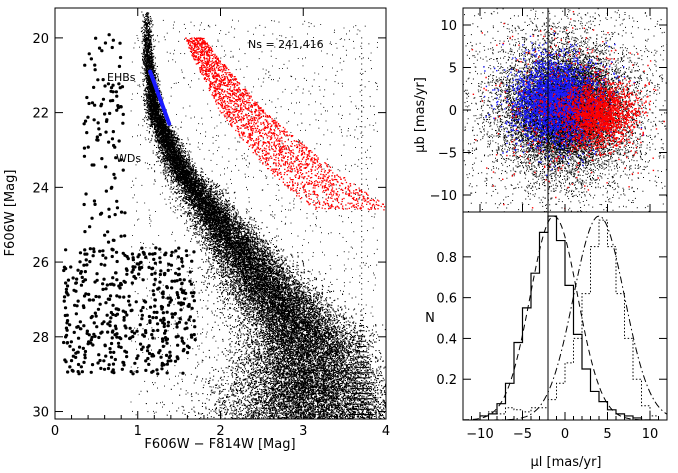 This screenshot has height=473, width=678. What do you see at coordinates (386, 431) in the screenshot?
I see `cmd-xtick-label: 4` at bounding box center [386, 431].